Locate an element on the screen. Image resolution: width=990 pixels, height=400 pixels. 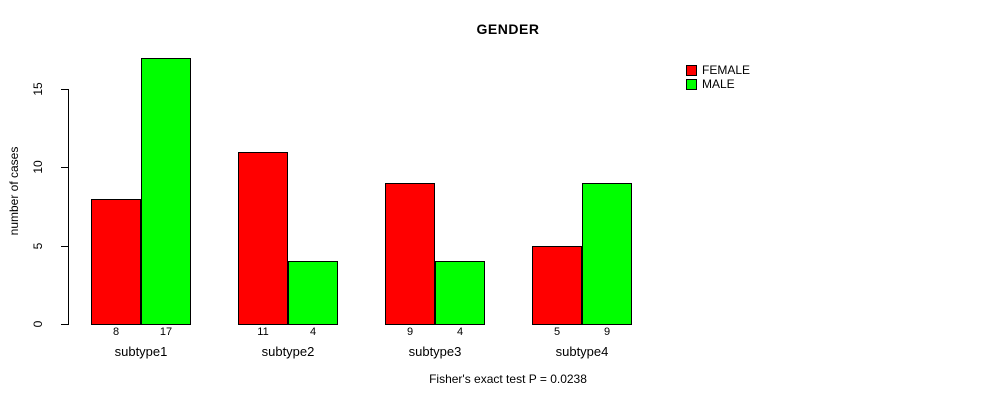
y-tick-label: 0 is located at coordinates (38, 324).